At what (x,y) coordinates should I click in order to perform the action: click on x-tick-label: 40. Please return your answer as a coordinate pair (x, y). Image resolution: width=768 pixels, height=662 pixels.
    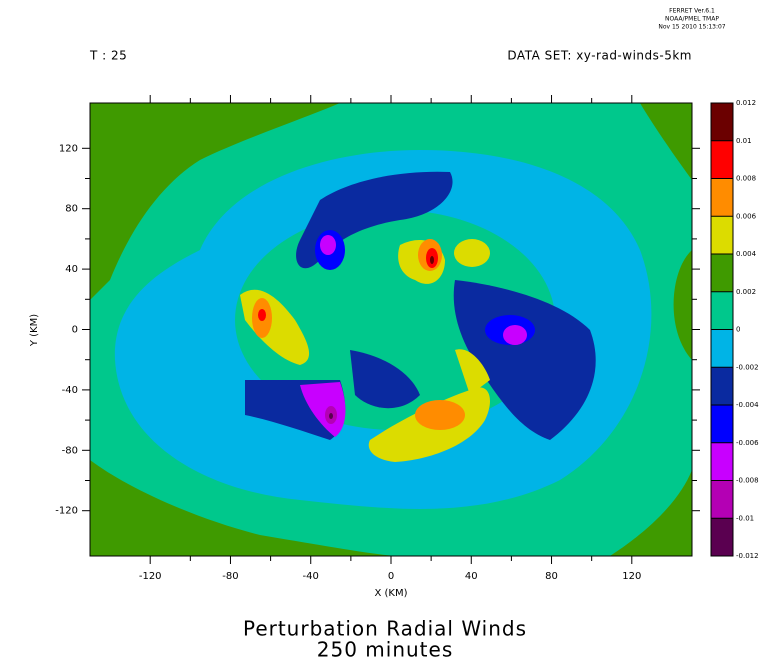
    Looking at the image, I should click on (471, 576).